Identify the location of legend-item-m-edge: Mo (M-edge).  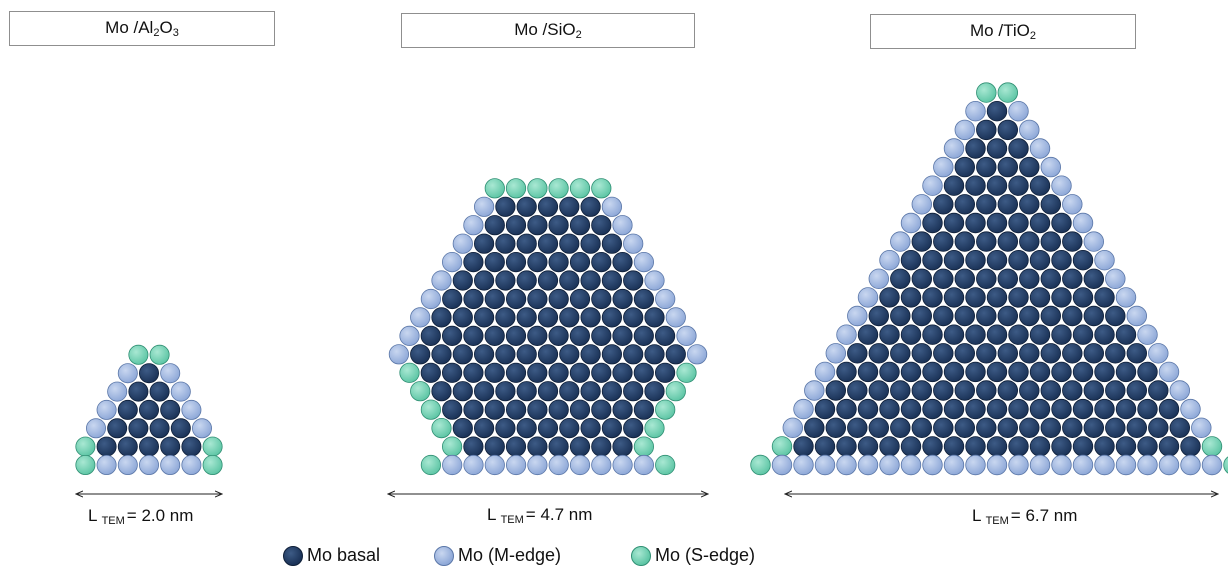
(497, 555).